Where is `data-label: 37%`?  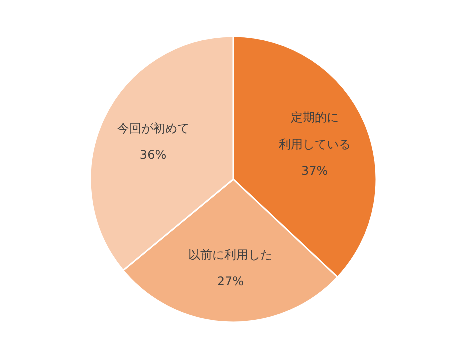 data-label: 37% is located at coordinates (315, 171).